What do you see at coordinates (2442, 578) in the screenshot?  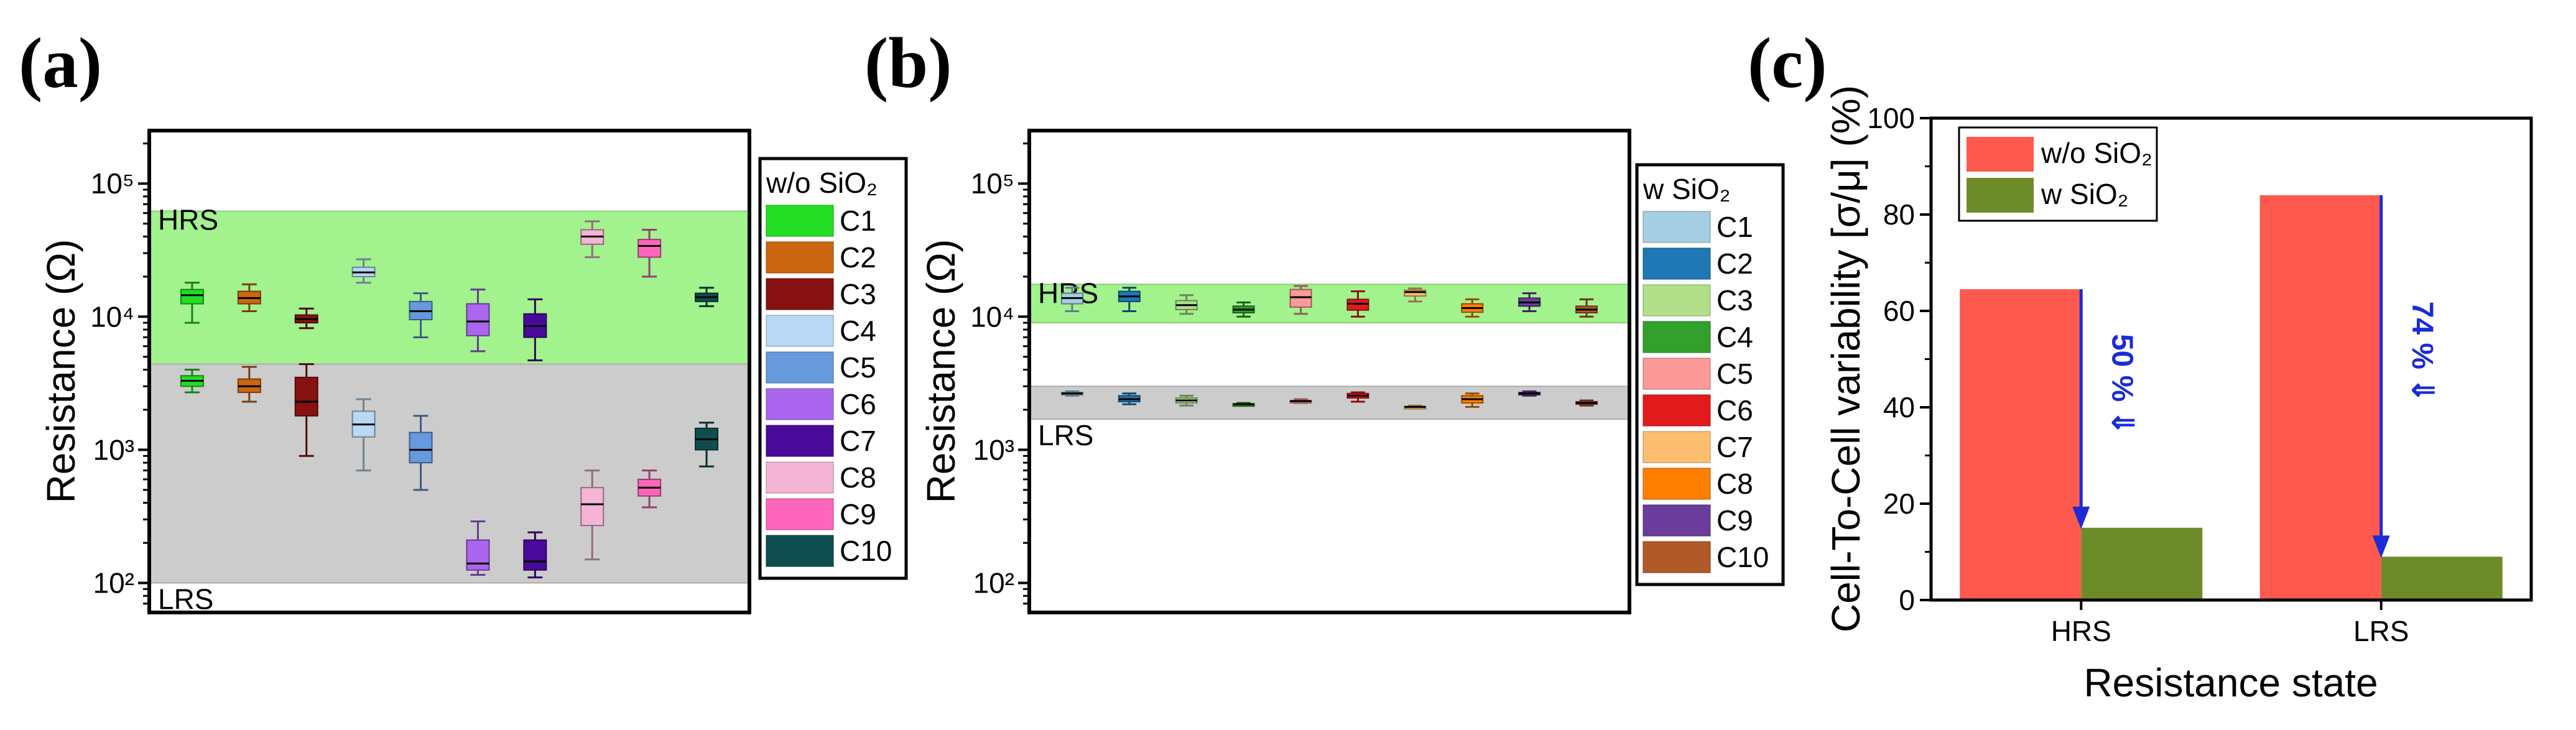 I see `bar-lrs-with-sio2` at bounding box center [2442, 578].